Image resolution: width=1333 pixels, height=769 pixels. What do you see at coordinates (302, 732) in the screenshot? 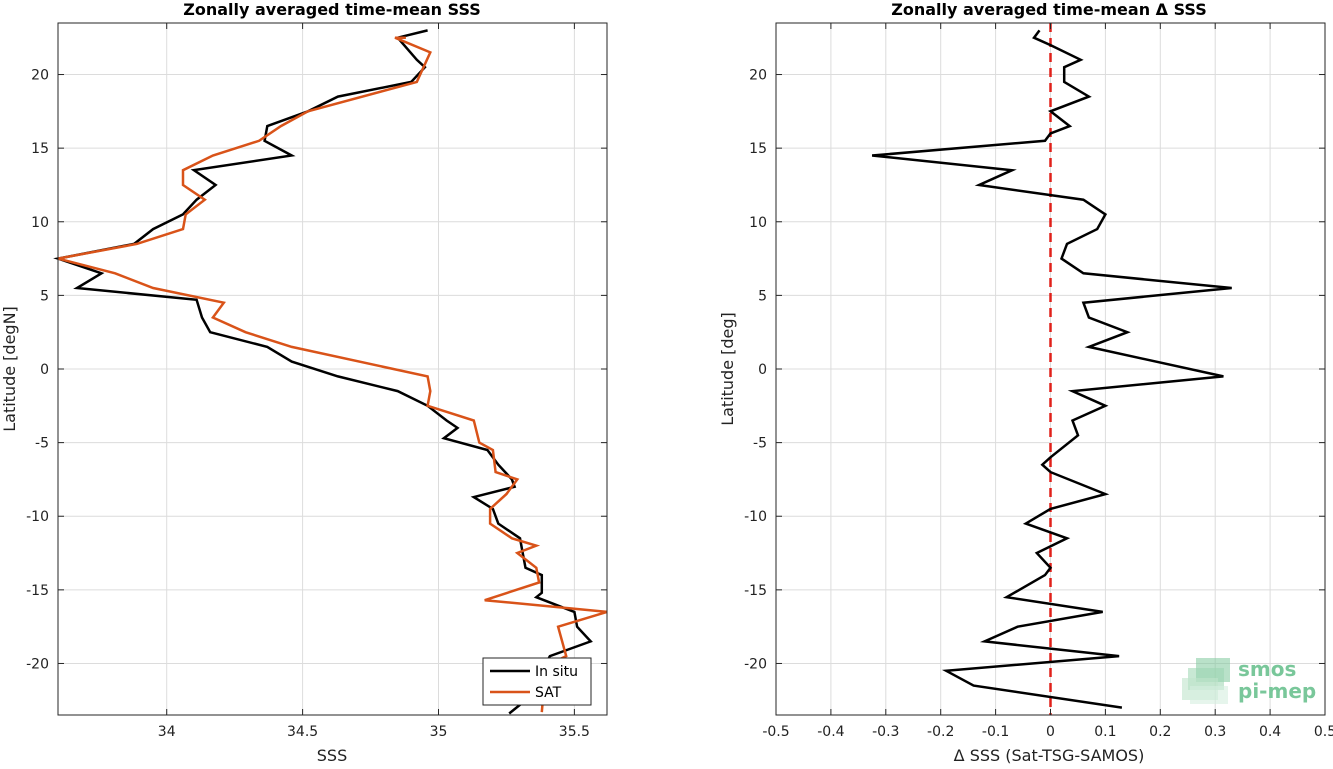
I see `left-x-tick-label: 34.5` at bounding box center [302, 732].